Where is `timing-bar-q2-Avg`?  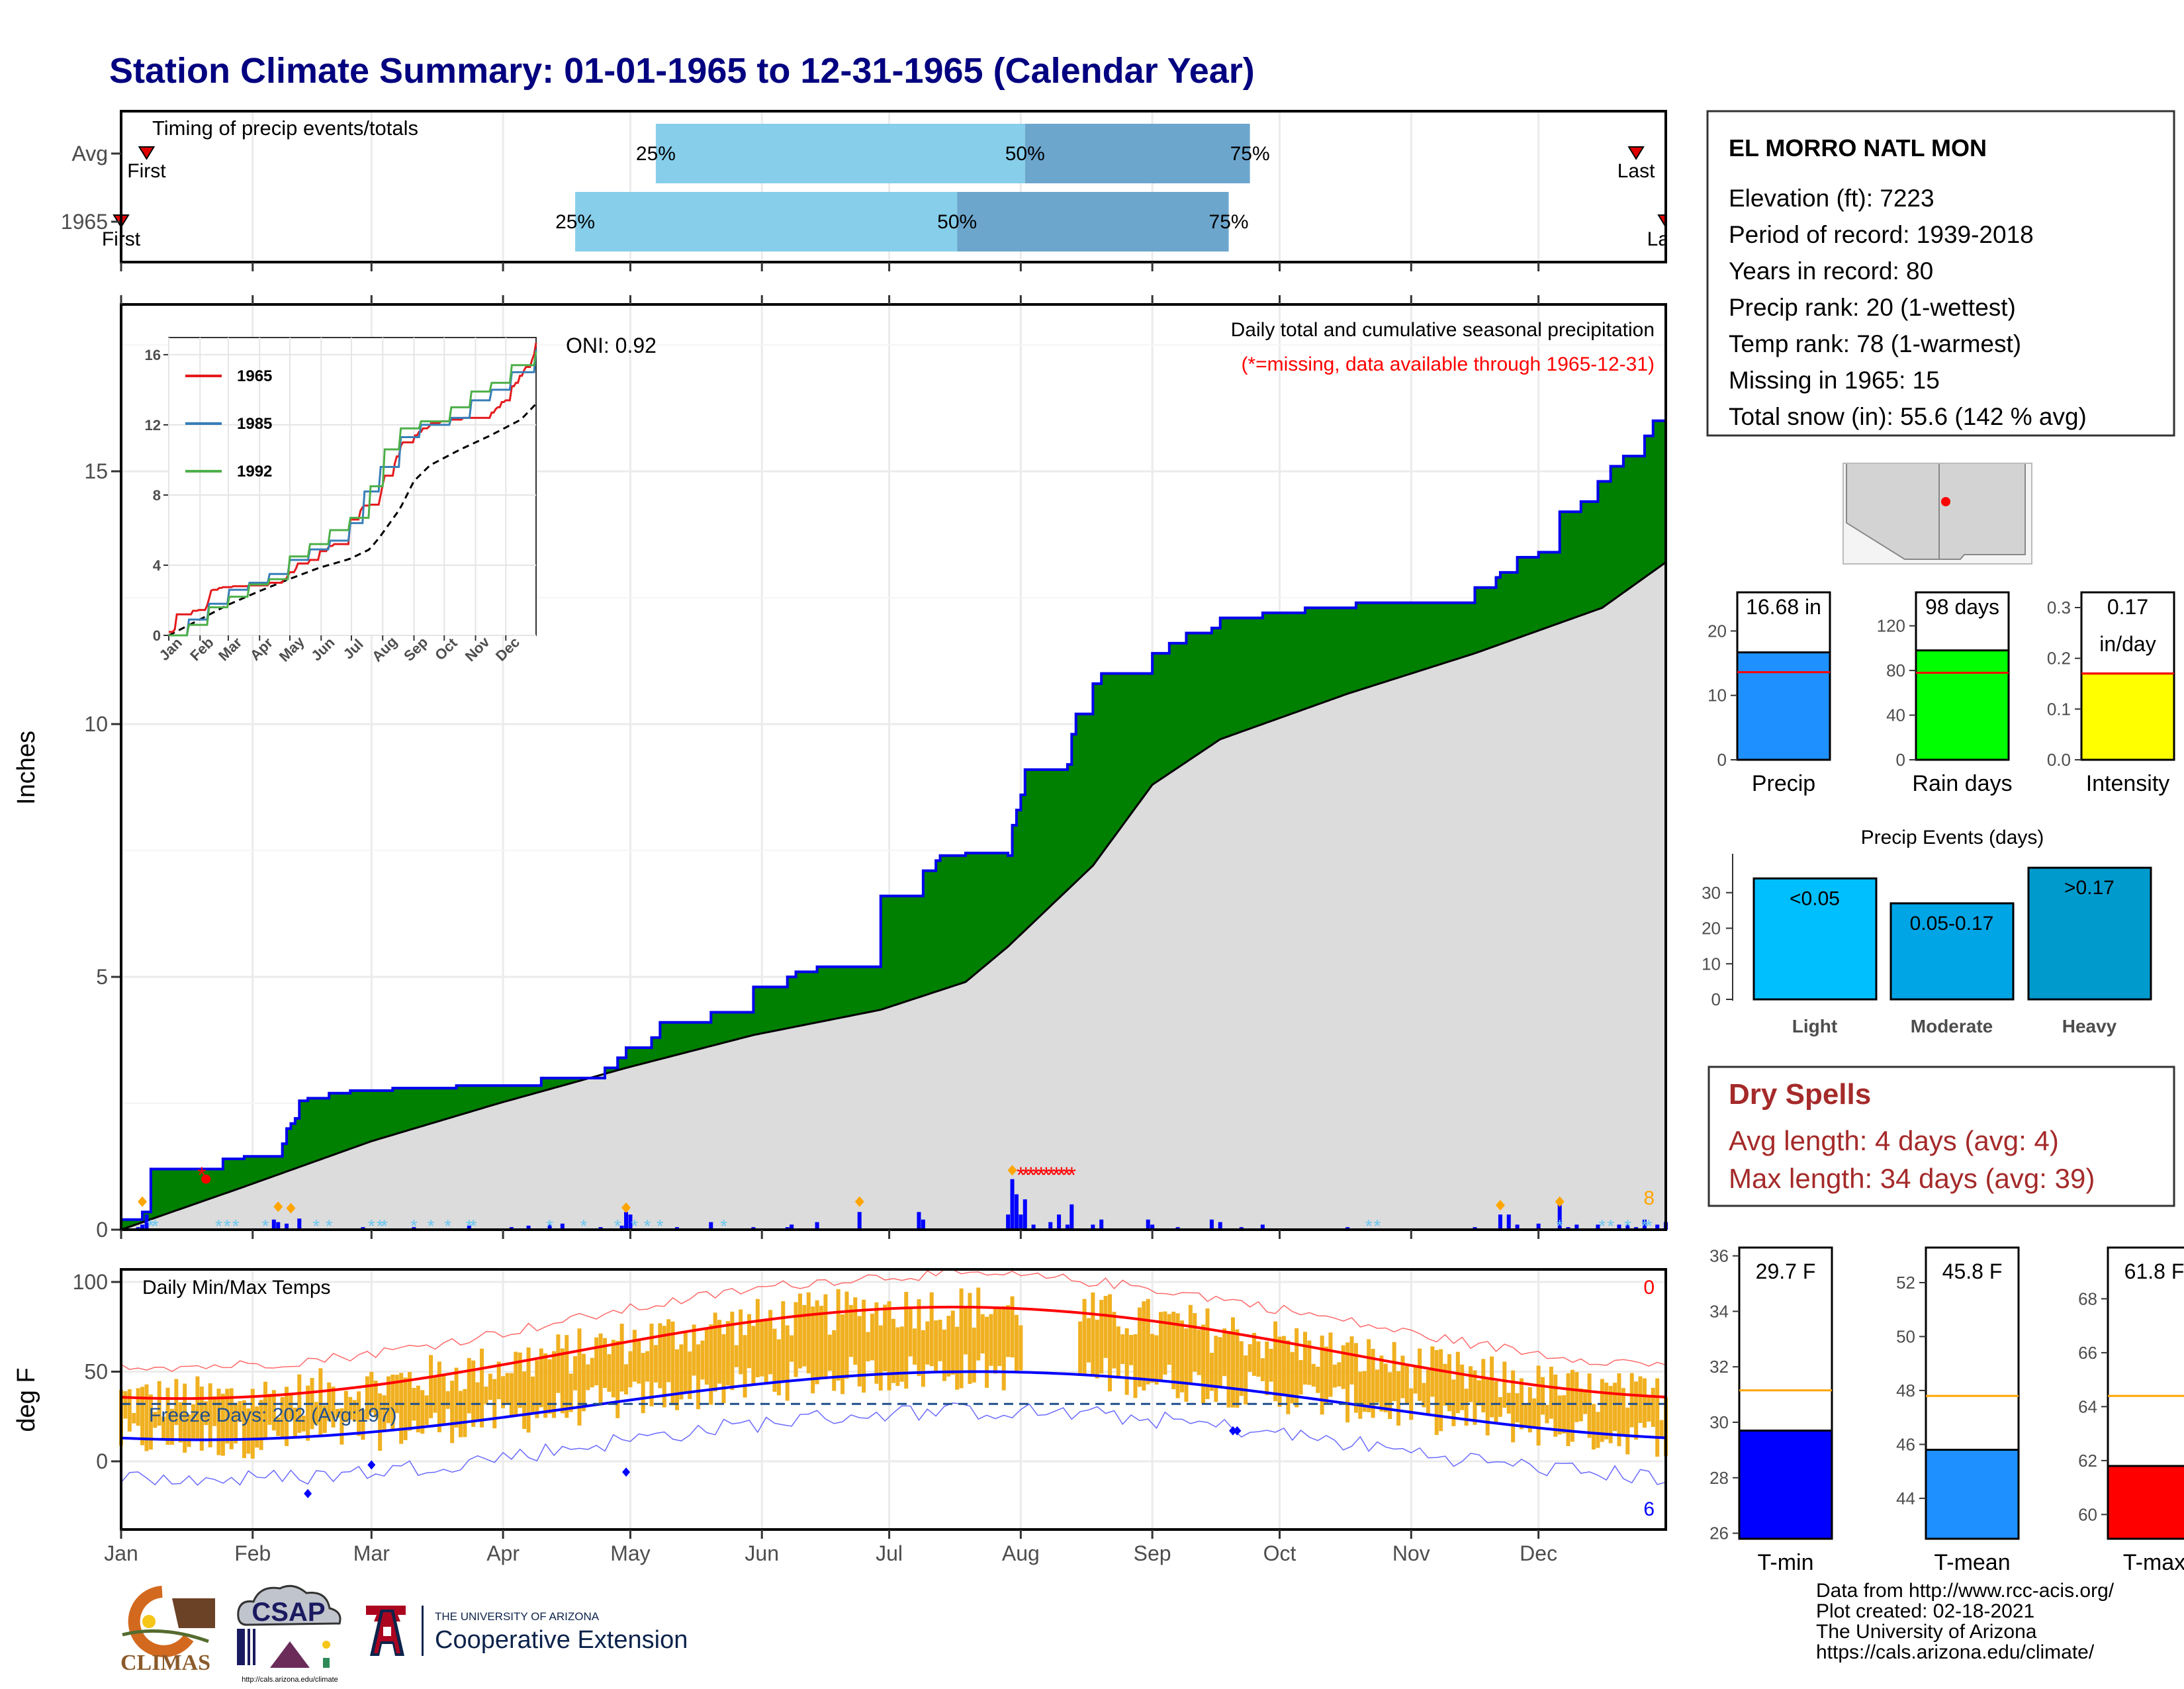
timing-bar-q2-Avg is located at coordinates (840, 153).